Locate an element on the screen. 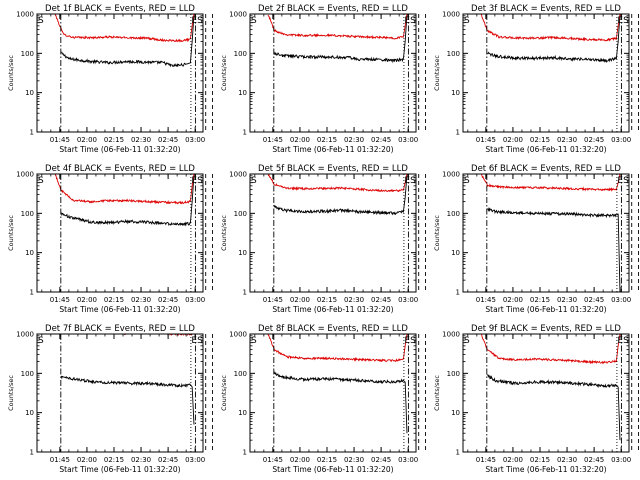 The width and height of the screenshot is (640, 480). panel-title: Det 9f BLACK = Events, RED = LLD is located at coordinates (546, 329).